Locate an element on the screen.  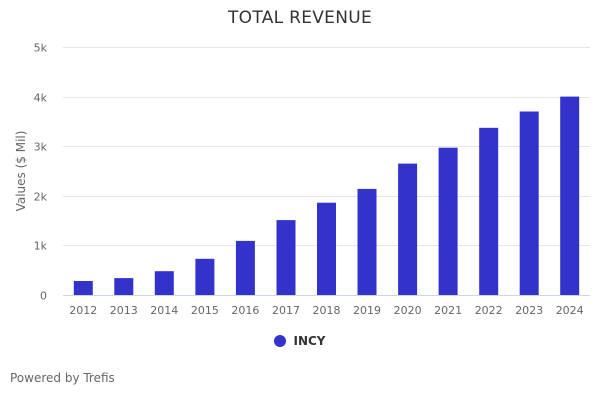
bar-2022 is located at coordinates (489, 211).